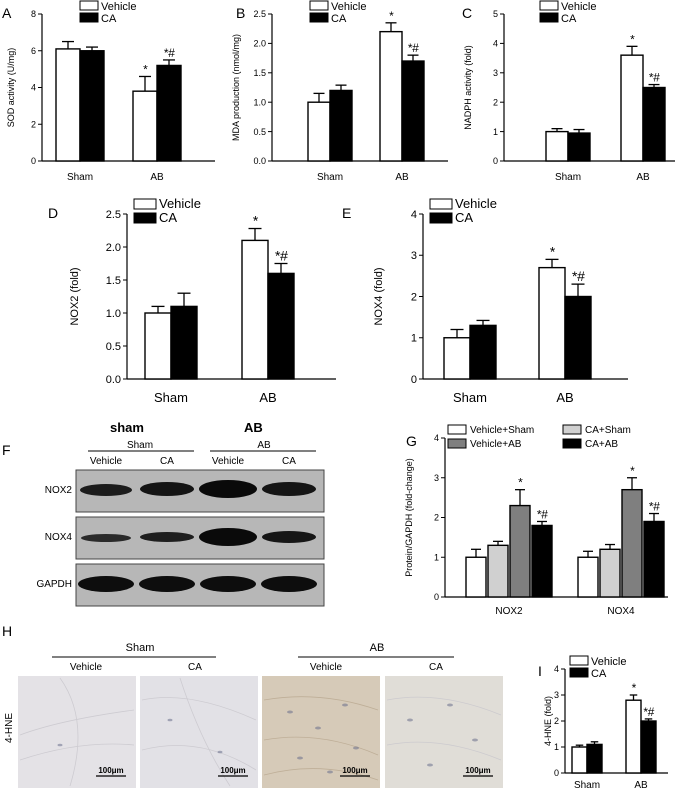  Describe the element at coordinates (495, 102) in the screenshot. I see `y-tick-label: 2` at that location.